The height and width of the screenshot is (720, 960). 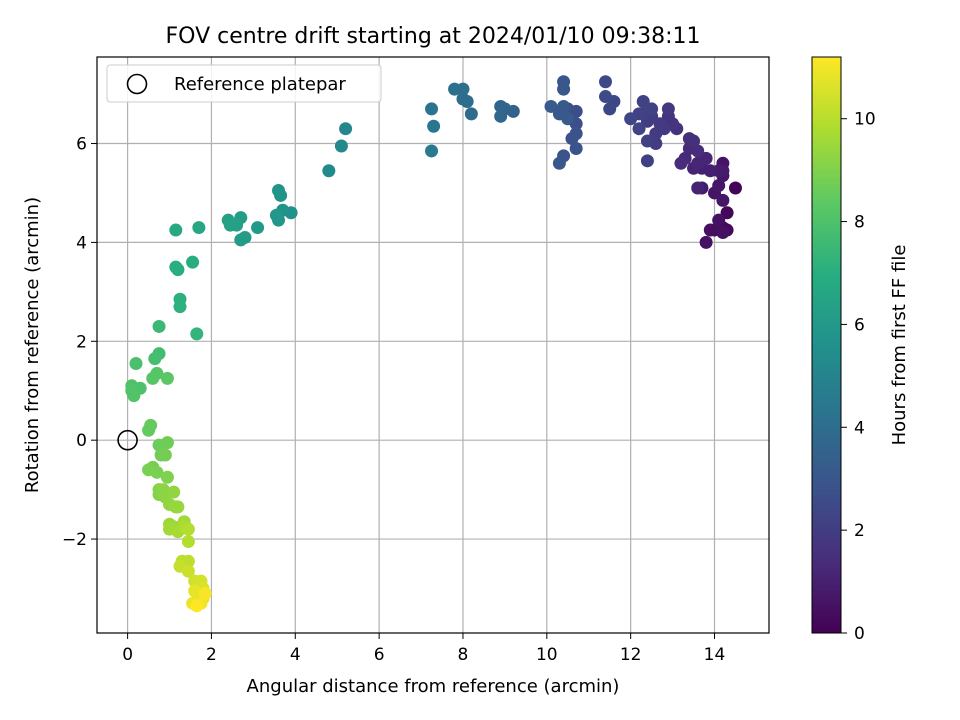 What do you see at coordinates (715, 655) in the screenshot?
I see `x-tick-label: 14` at bounding box center [715, 655].